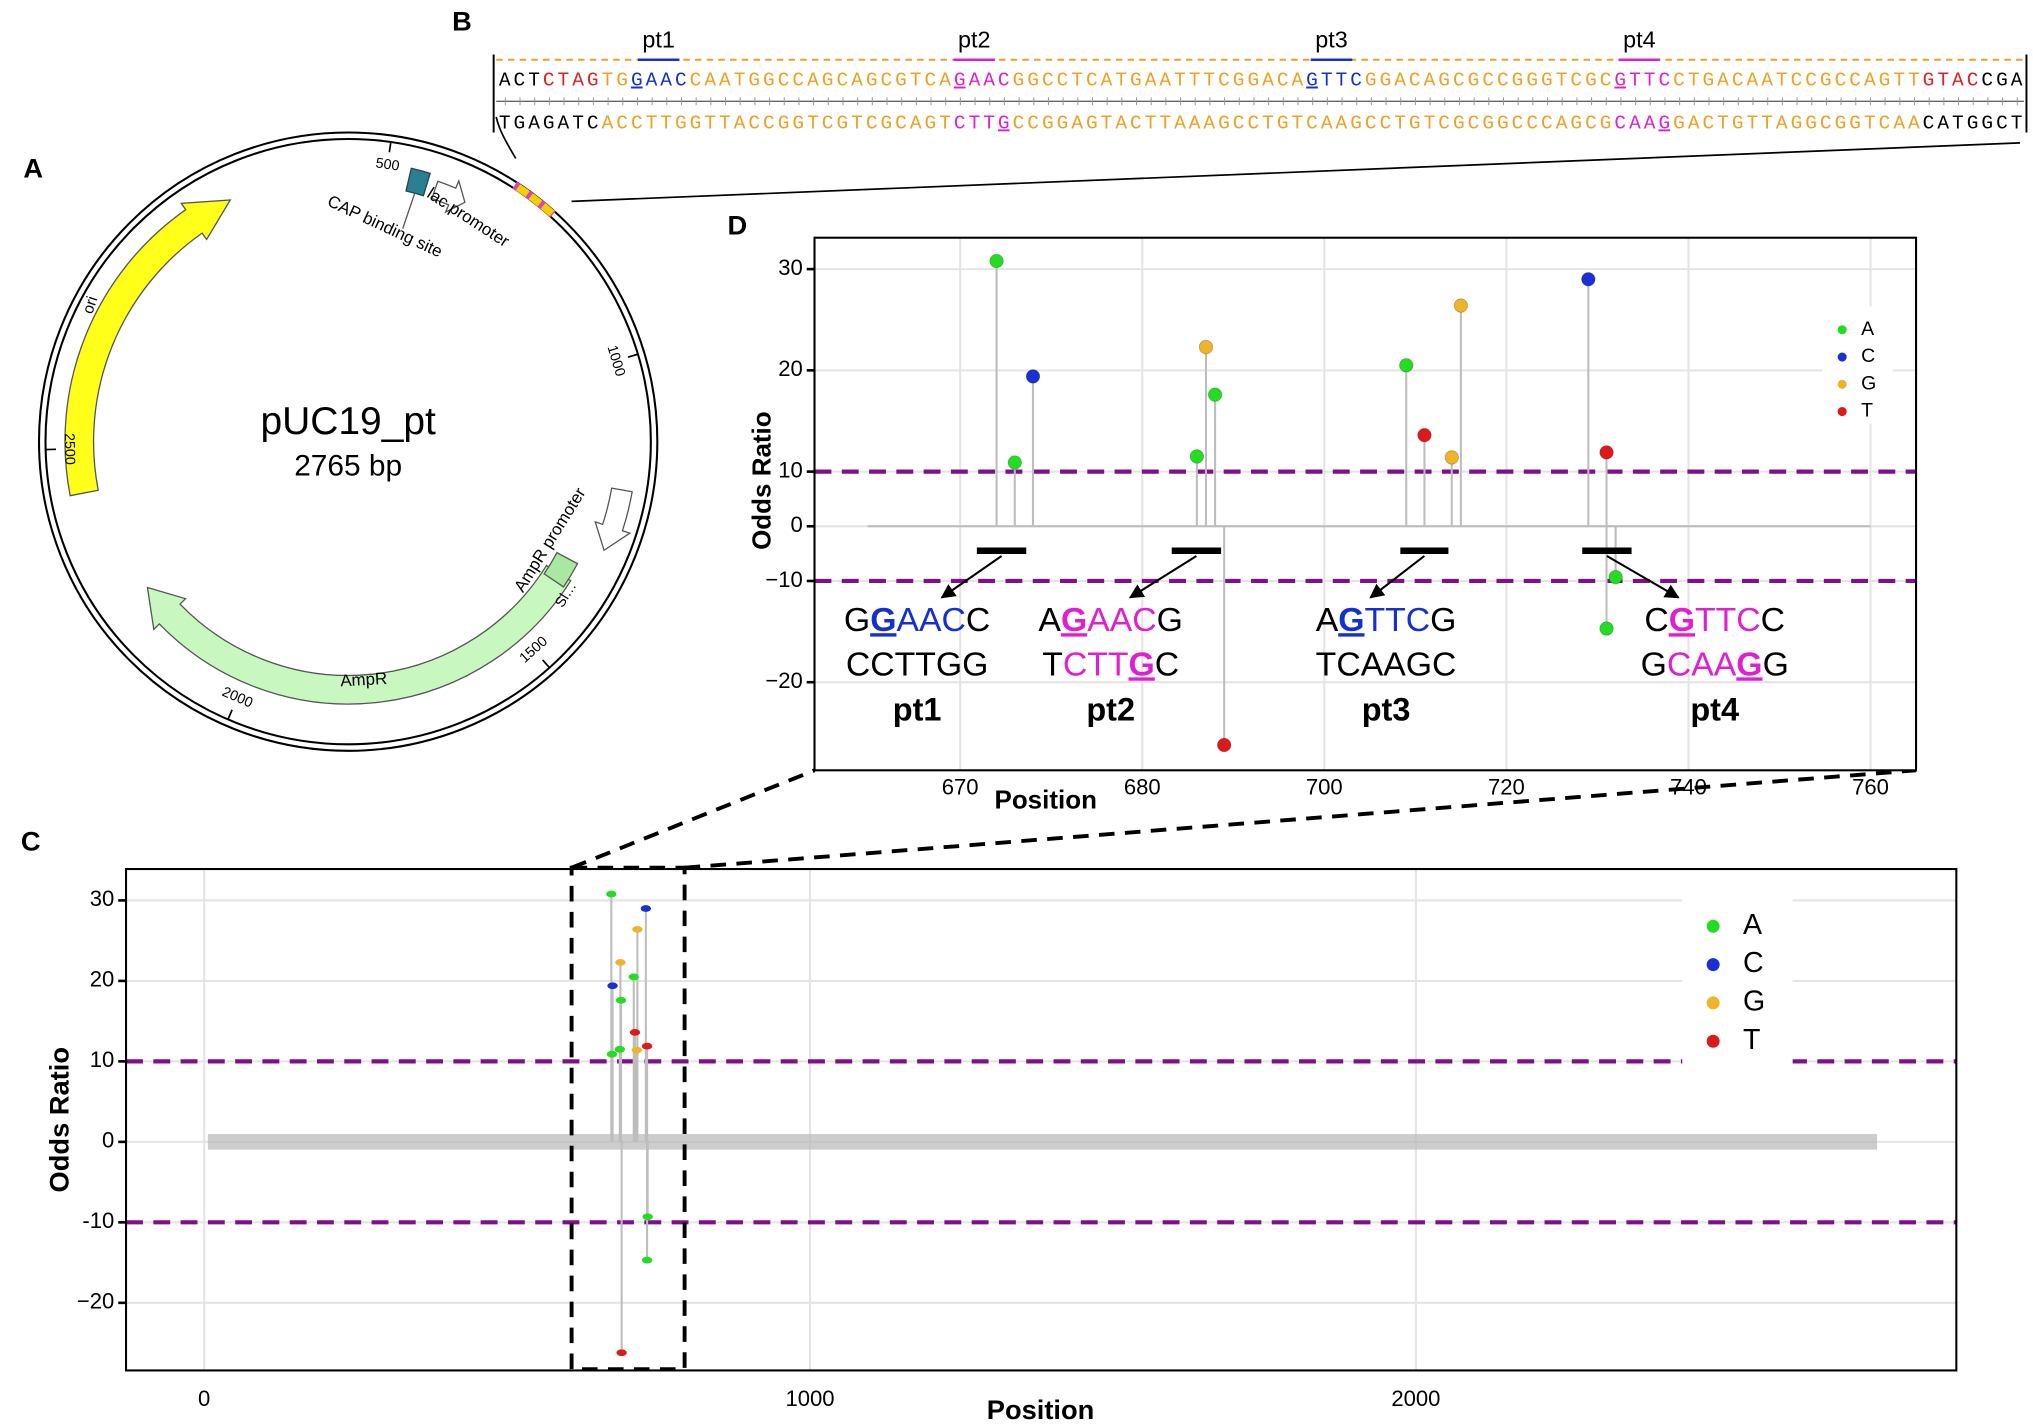 The height and width of the screenshot is (1425, 2033). Describe the element at coordinates (31, 840) in the screenshot. I see `panel-letter: C` at that location.